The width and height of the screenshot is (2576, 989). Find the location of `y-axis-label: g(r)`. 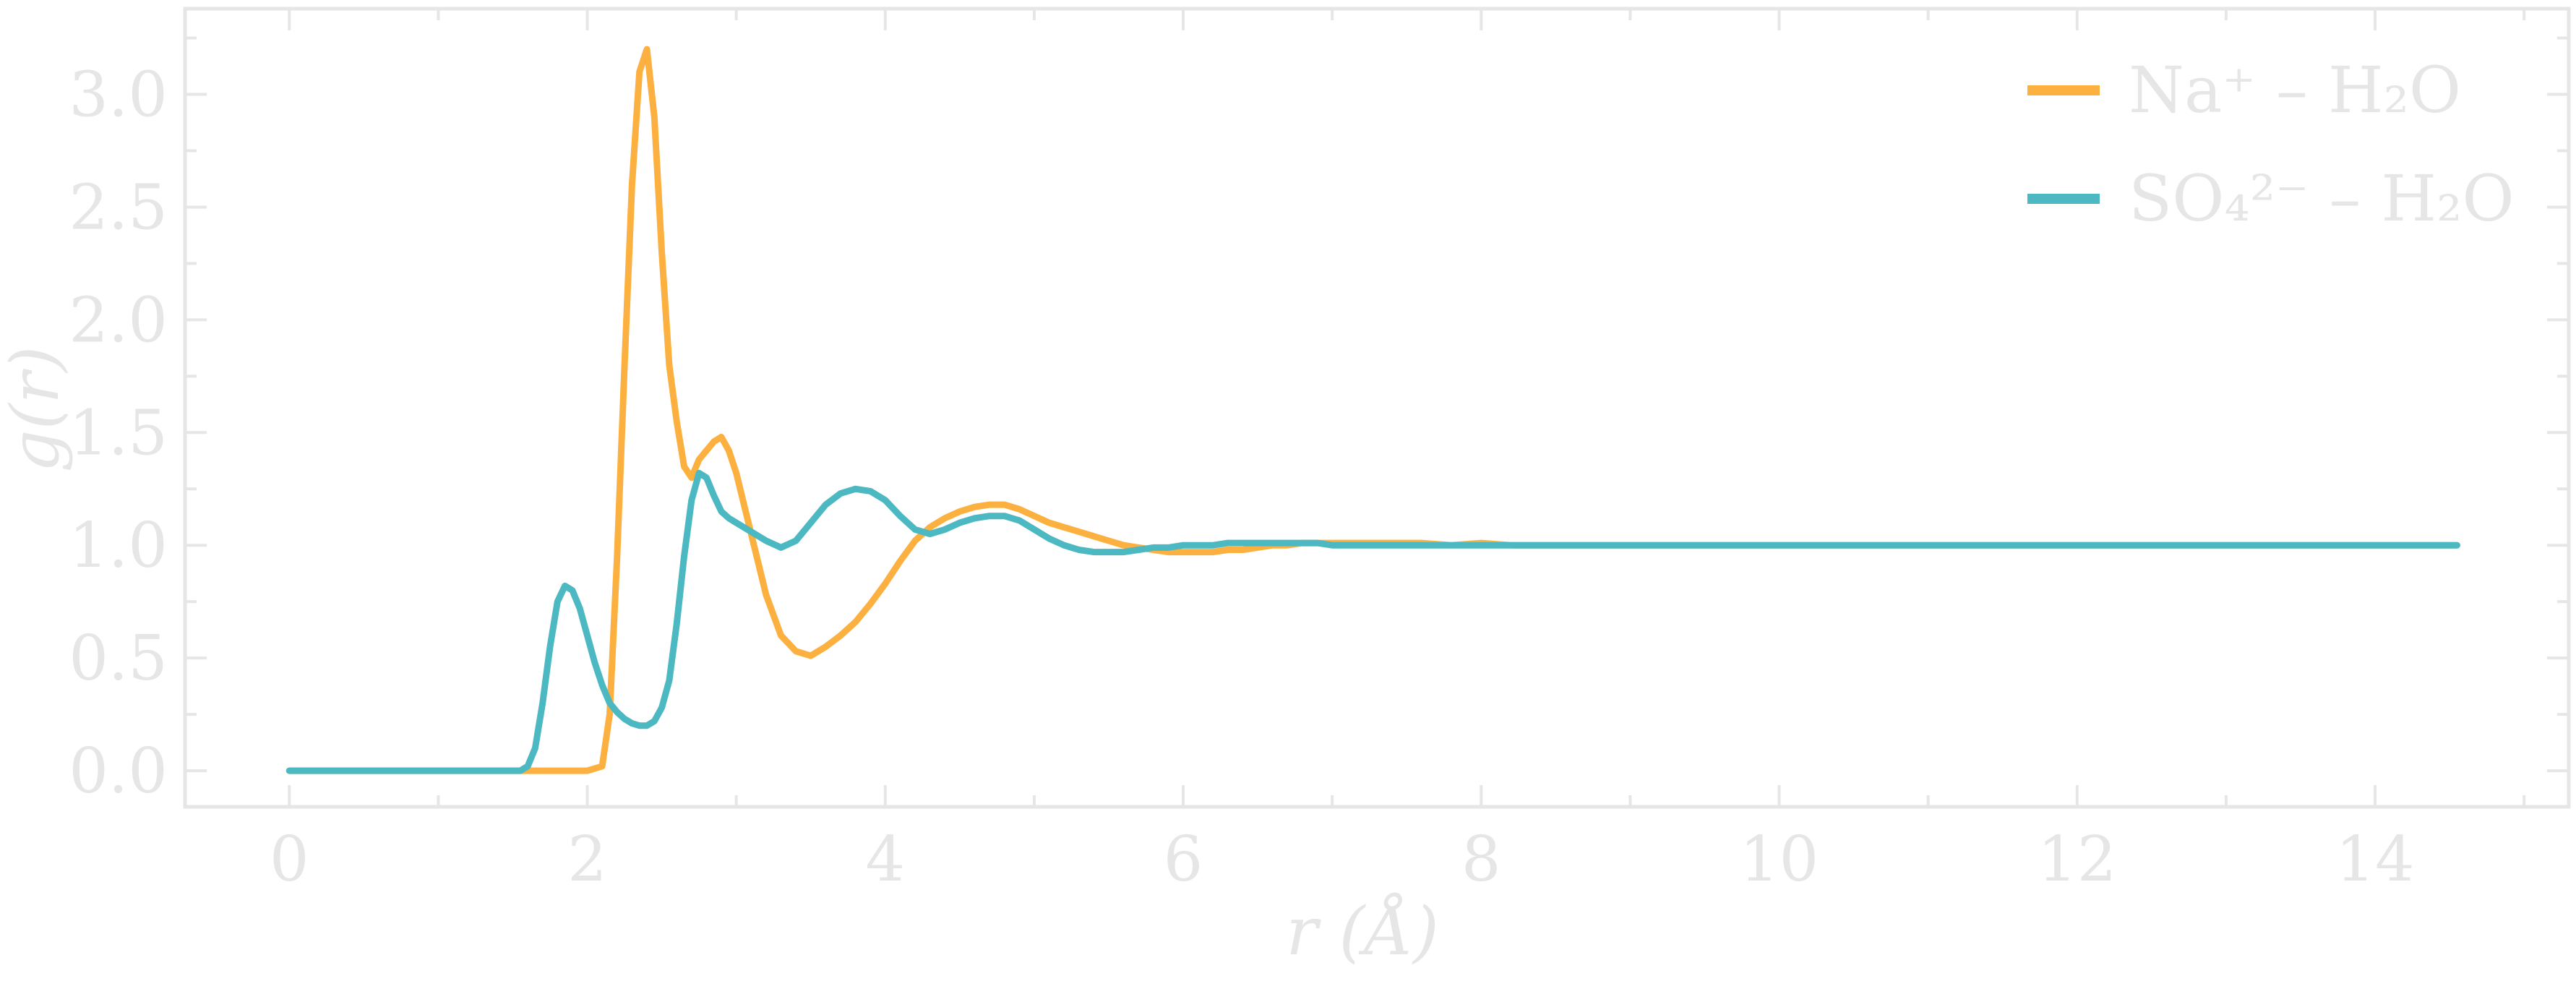

y-axis-label: g(r) is located at coordinates (37, 409).